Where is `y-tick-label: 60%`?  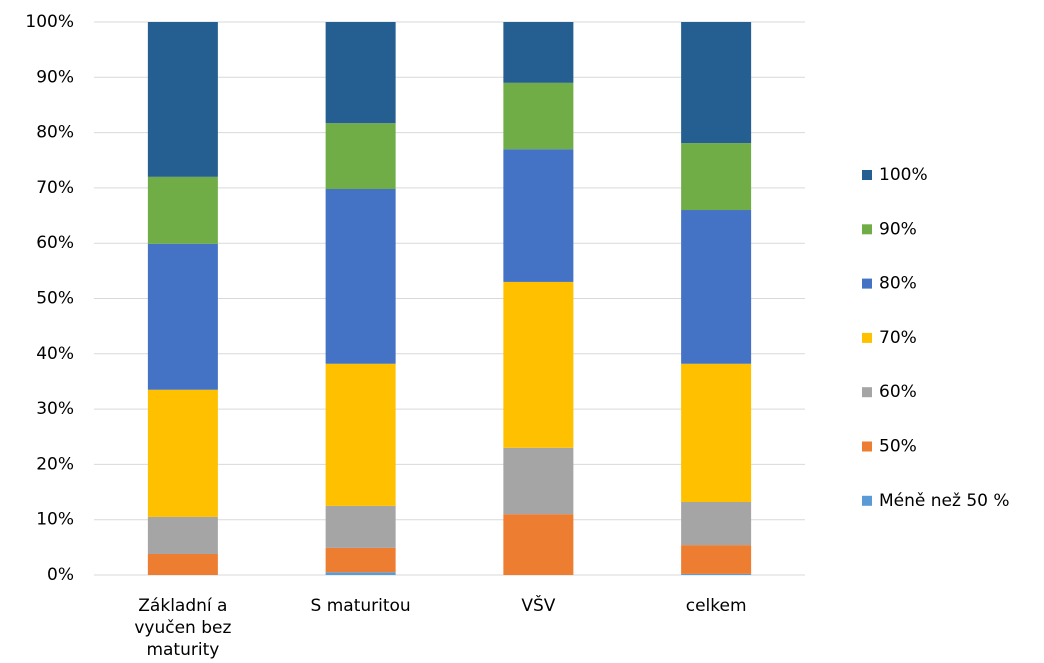 y-tick-label: 60% is located at coordinates (55, 243).